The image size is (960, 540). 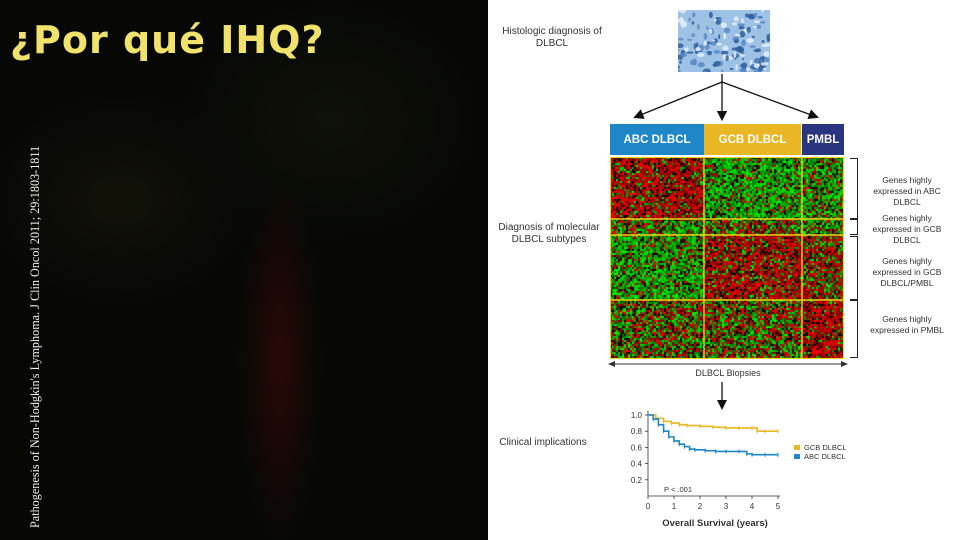 I want to click on x-tick-label-2: 2, so click(x=700, y=506).